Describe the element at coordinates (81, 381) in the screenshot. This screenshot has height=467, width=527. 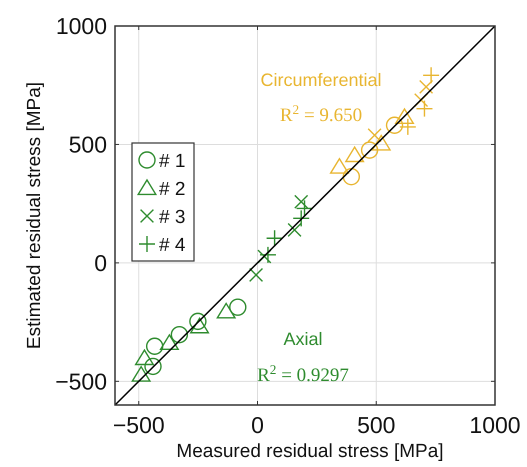
I see `y-tick-label: −500` at that location.